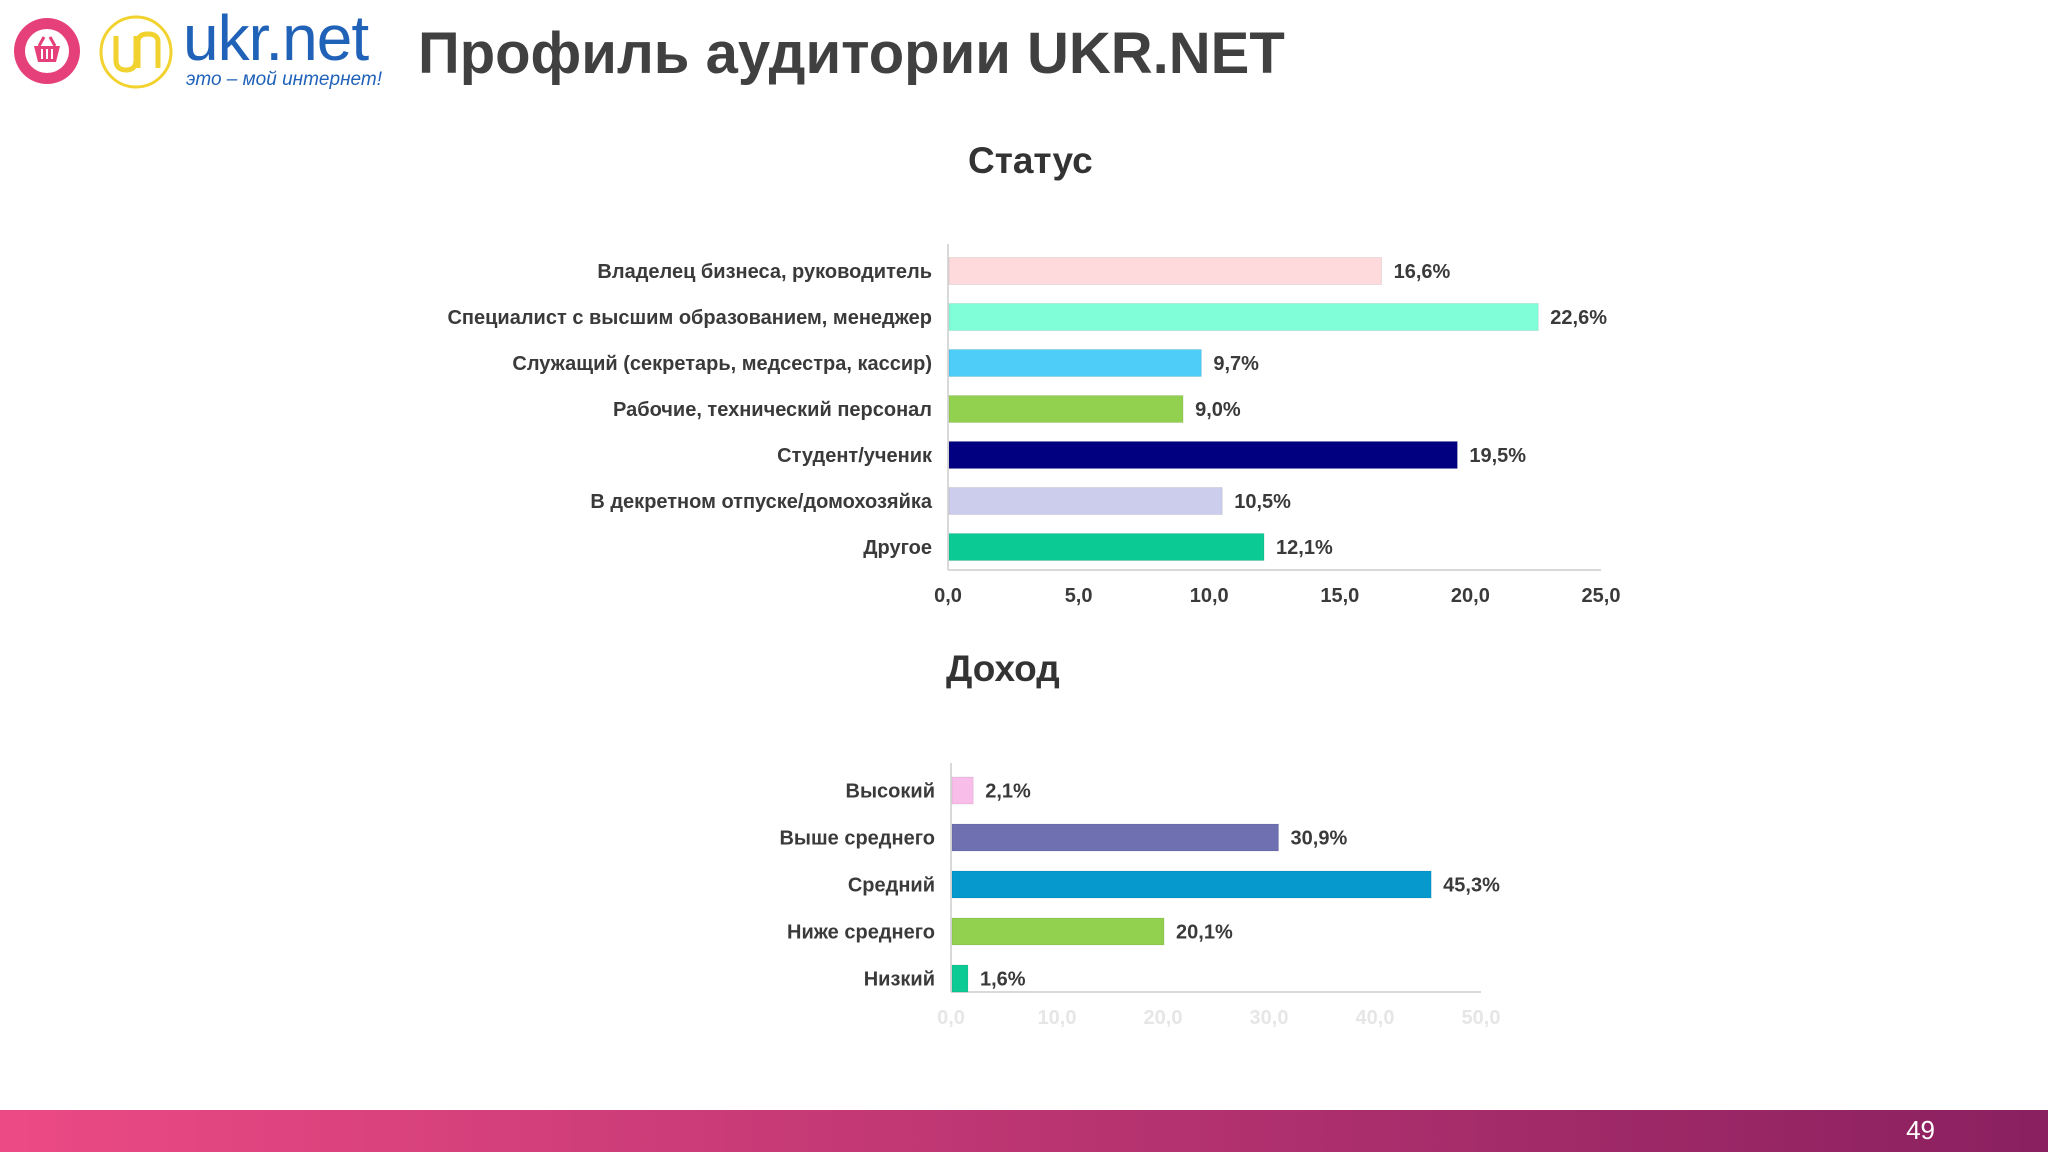 This screenshot has width=2048, height=1152. What do you see at coordinates (1319, 839) in the screenshot?
I see `income-value-label: 30,9%` at bounding box center [1319, 839].